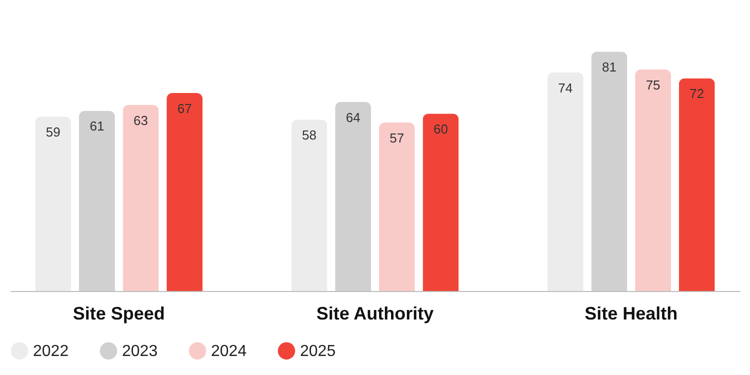 This screenshot has width=750, height=375. I want to click on data-label: 64, so click(353, 117).